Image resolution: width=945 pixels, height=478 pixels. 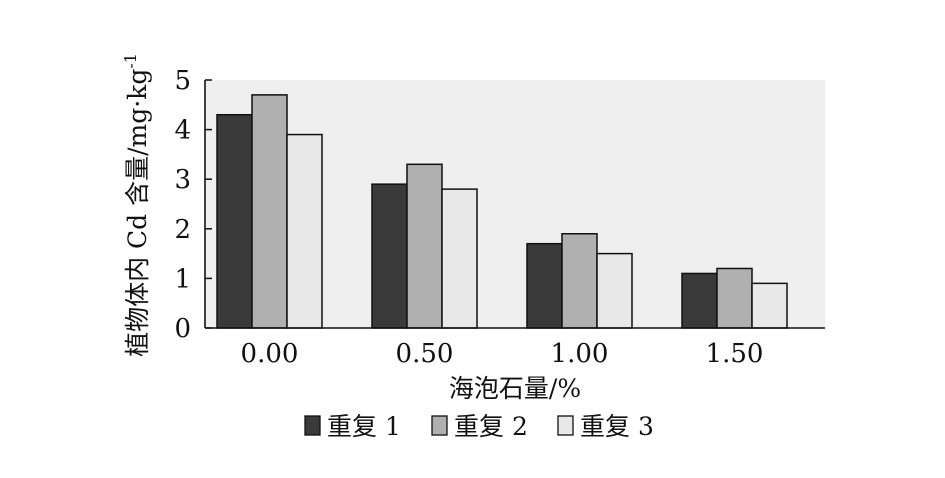 What do you see at coordinates (364, 426) in the screenshot?
I see `legend-label-series1: 重复 1` at bounding box center [364, 426].